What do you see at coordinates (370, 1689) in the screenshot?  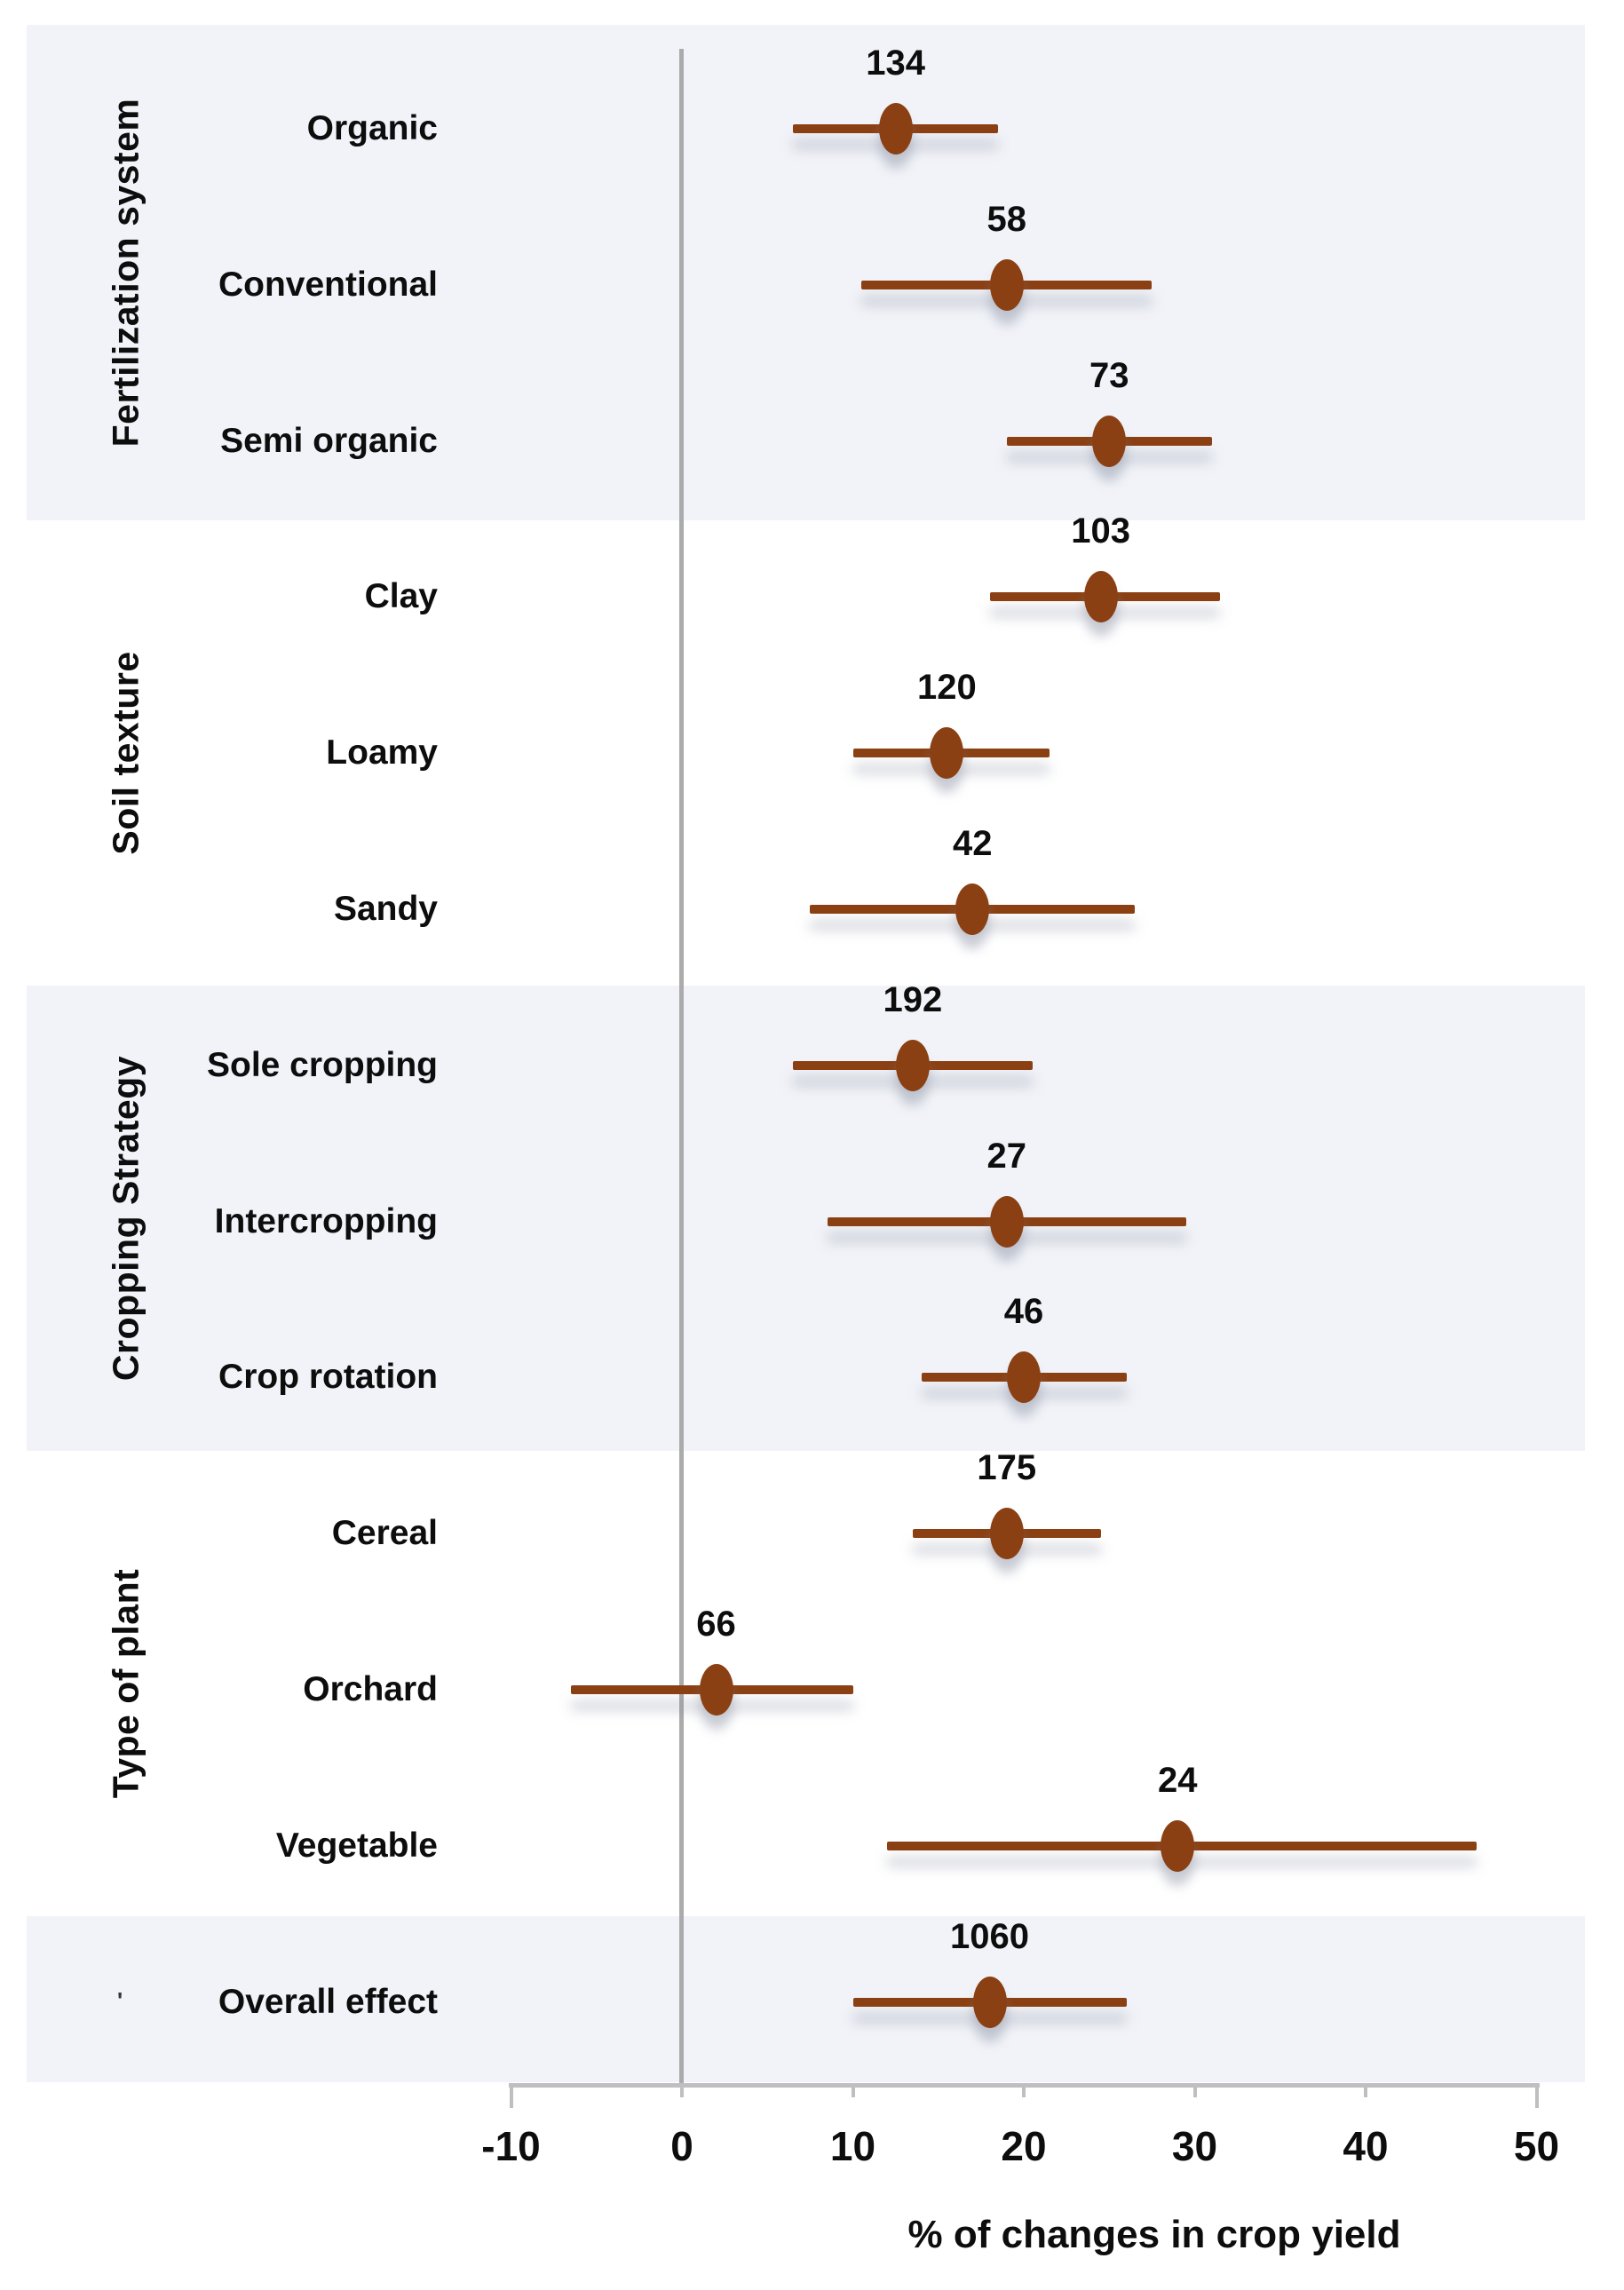 I see `item-label-orchard: Orchard` at bounding box center [370, 1689].